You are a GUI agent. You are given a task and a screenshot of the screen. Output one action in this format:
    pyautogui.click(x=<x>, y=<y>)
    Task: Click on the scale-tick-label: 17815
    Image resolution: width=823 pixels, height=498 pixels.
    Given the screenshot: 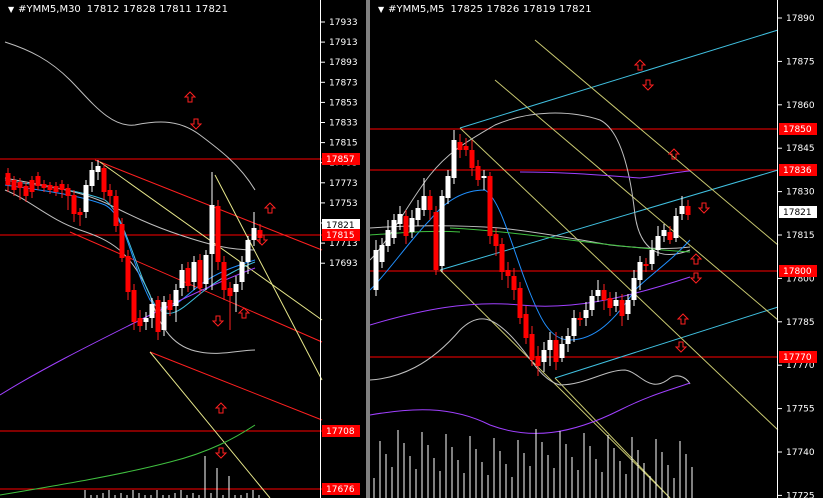 What is the action you would take?
    pyautogui.click(x=800, y=236)
    